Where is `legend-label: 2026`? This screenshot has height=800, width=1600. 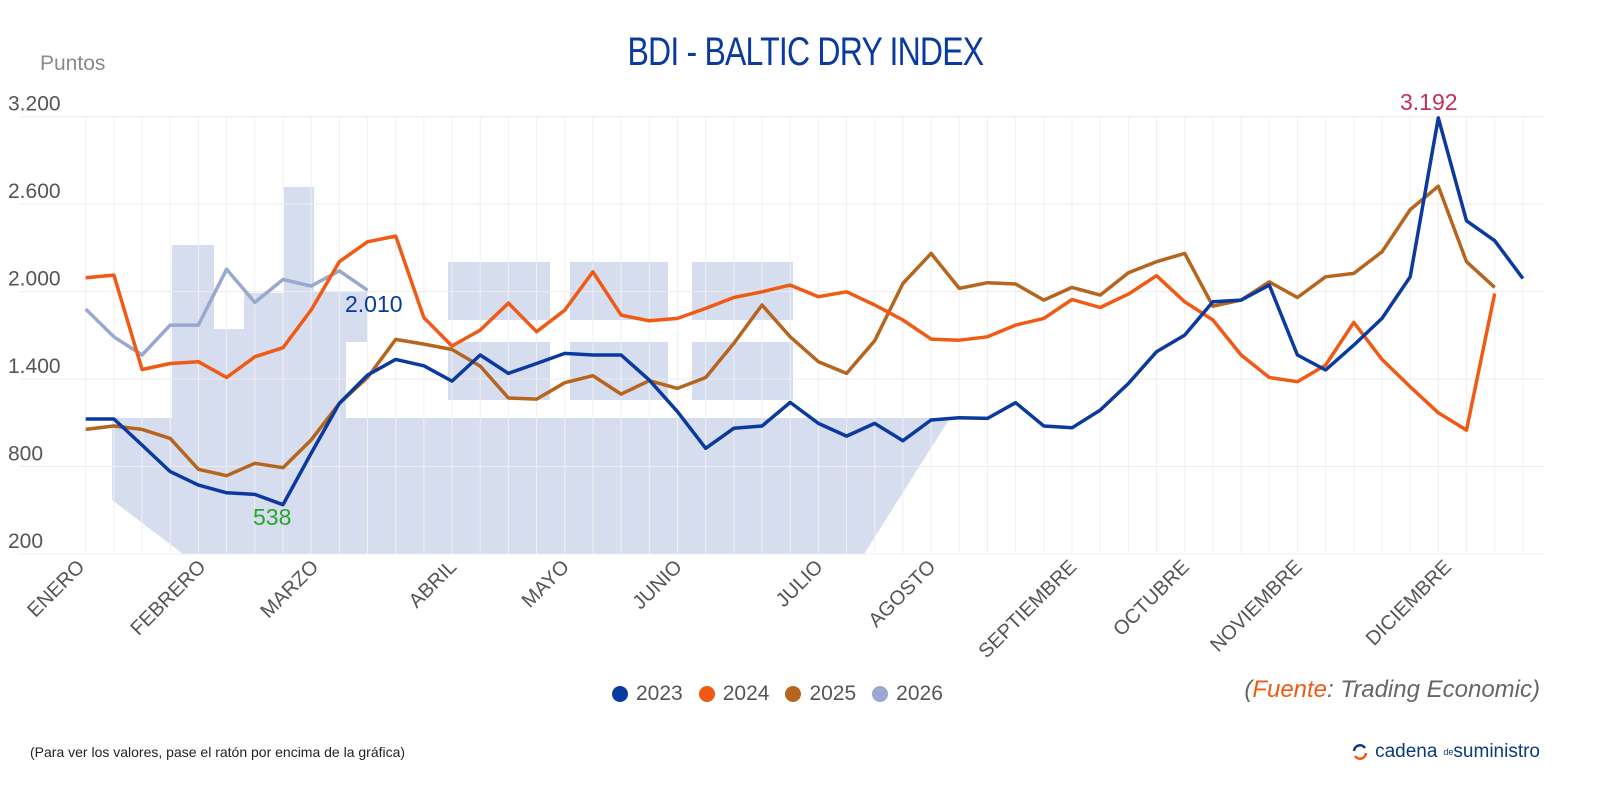
legend-label: 2026 is located at coordinates (919, 693).